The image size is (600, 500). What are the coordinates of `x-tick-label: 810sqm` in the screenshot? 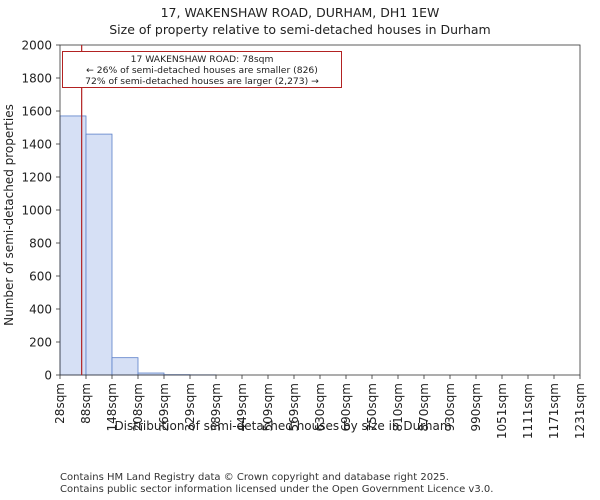 It's located at (398, 407).